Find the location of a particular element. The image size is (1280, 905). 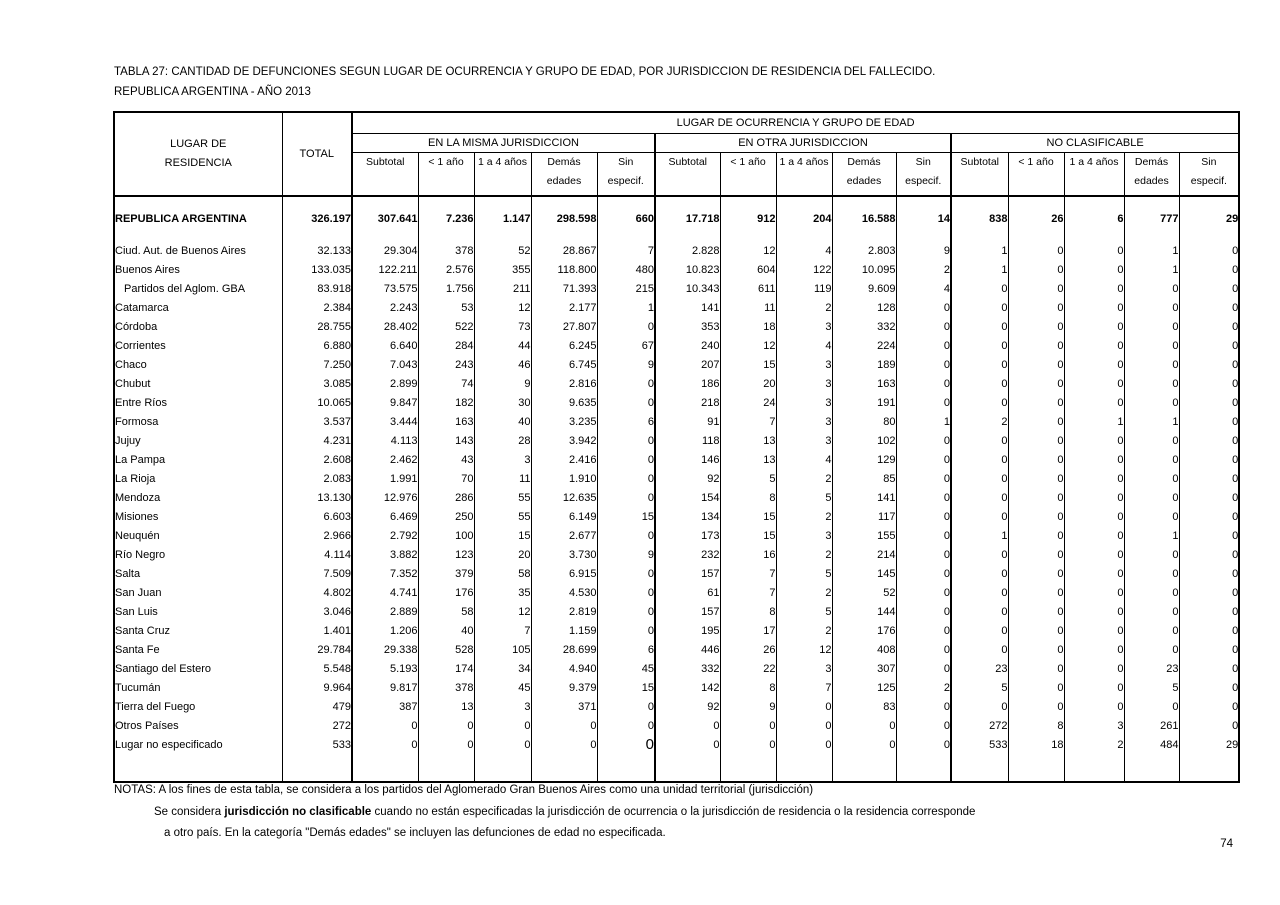

row-label: San Juan is located at coordinates (138, 592).